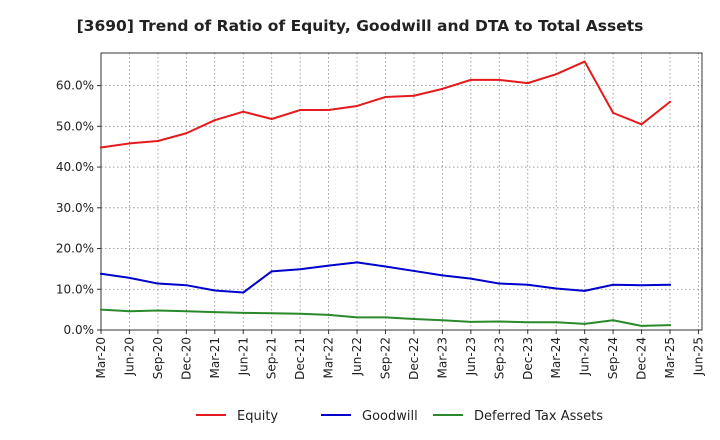 The height and width of the screenshot is (440, 720). I want to click on x-tick-label: Sep-21, so click(272, 358).